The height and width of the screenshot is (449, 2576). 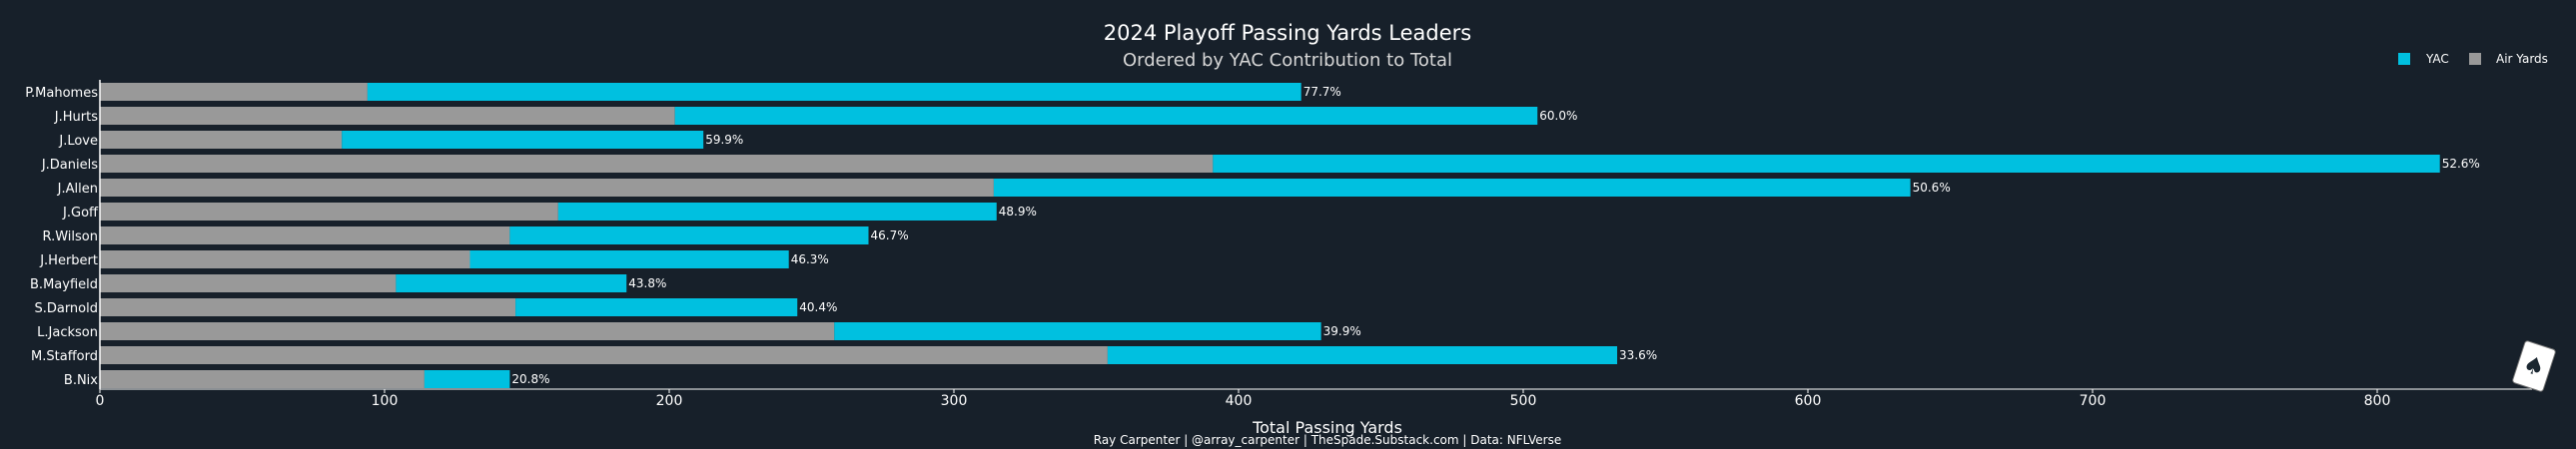 I want to click on player-label: J.Allen, so click(x=78, y=189).